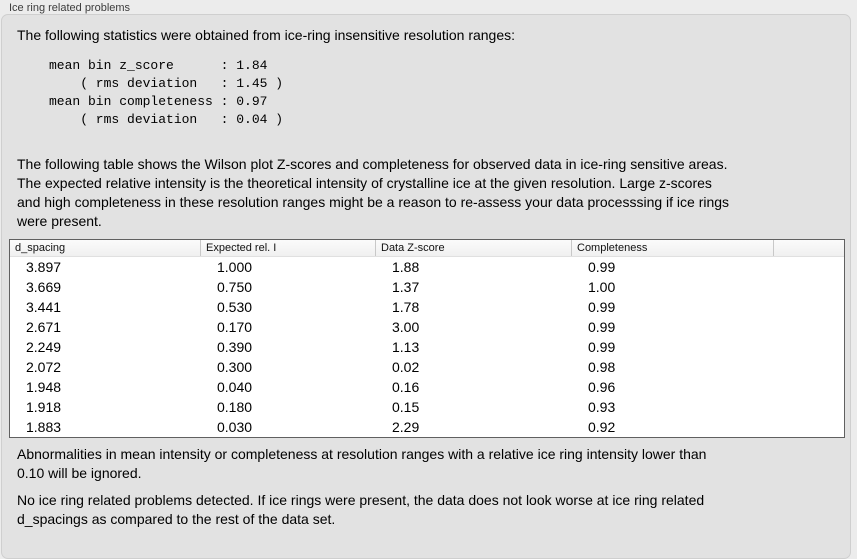 The image size is (857, 559). What do you see at coordinates (406, 327) in the screenshot?
I see `cell-data-z-score: 3.00` at bounding box center [406, 327].